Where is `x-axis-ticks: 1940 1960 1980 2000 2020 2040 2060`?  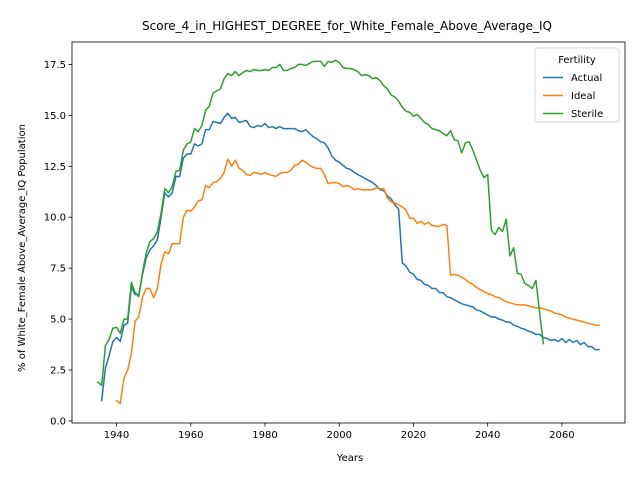 x-axis-ticks: 1940 1960 1980 2000 2020 2040 2060 is located at coordinates (339, 432).